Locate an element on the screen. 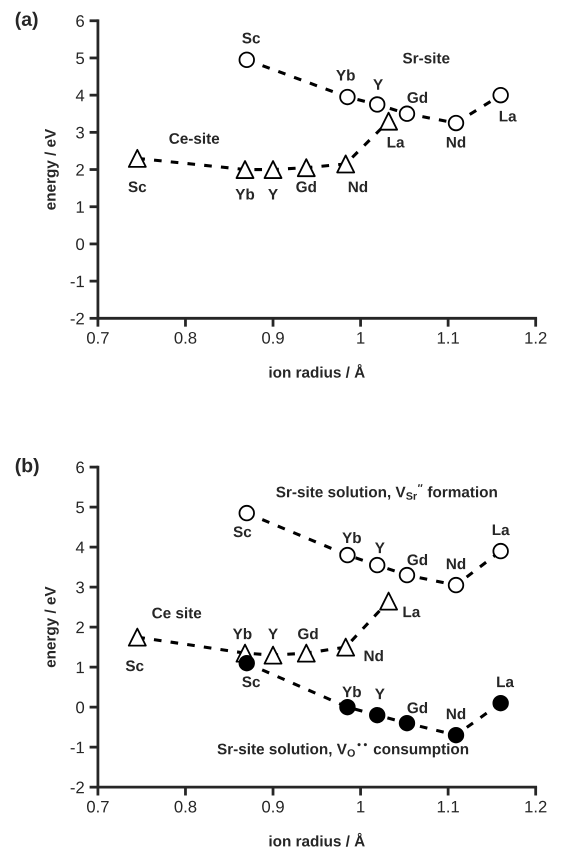 Image resolution: width=576 pixels, height=865 pixels. annotation: Sr-site is located at coordinates (426, 58).